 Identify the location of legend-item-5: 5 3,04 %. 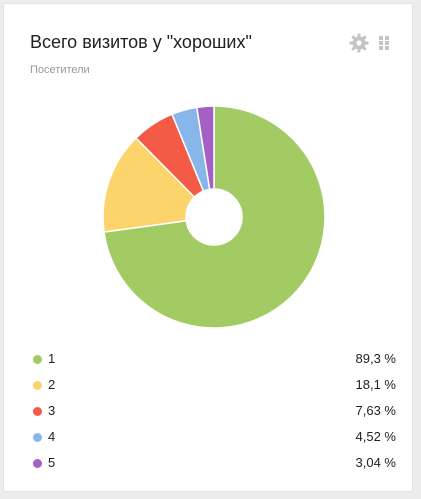
(213, 465).